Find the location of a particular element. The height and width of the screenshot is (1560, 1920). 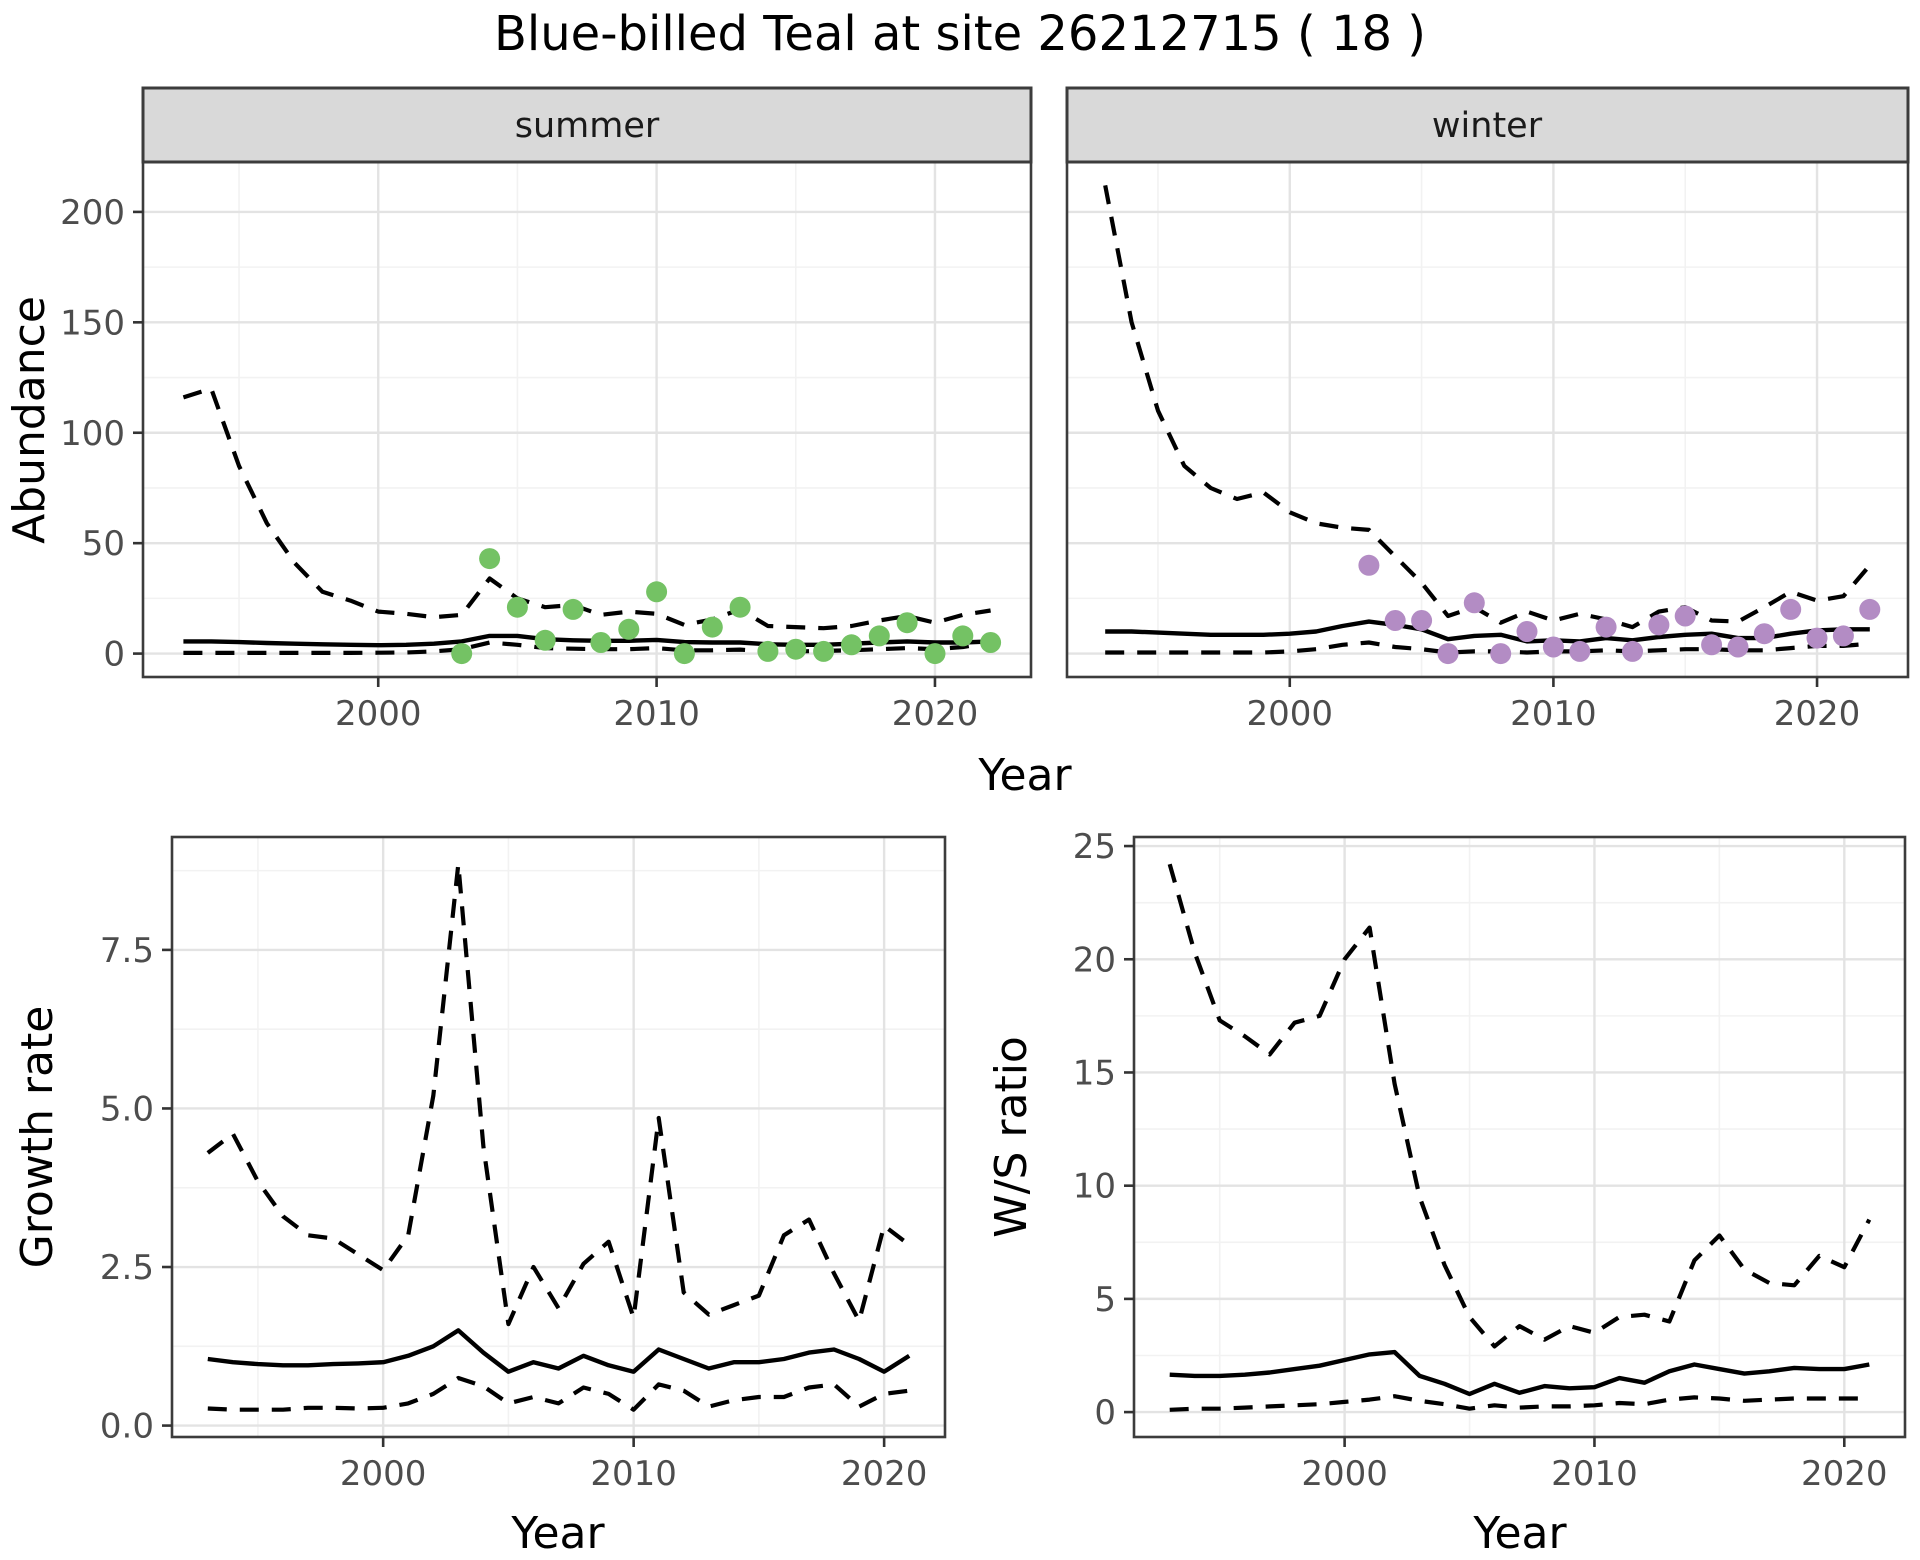

y-tick-label: 25 is located at coordinates (1094, 847).